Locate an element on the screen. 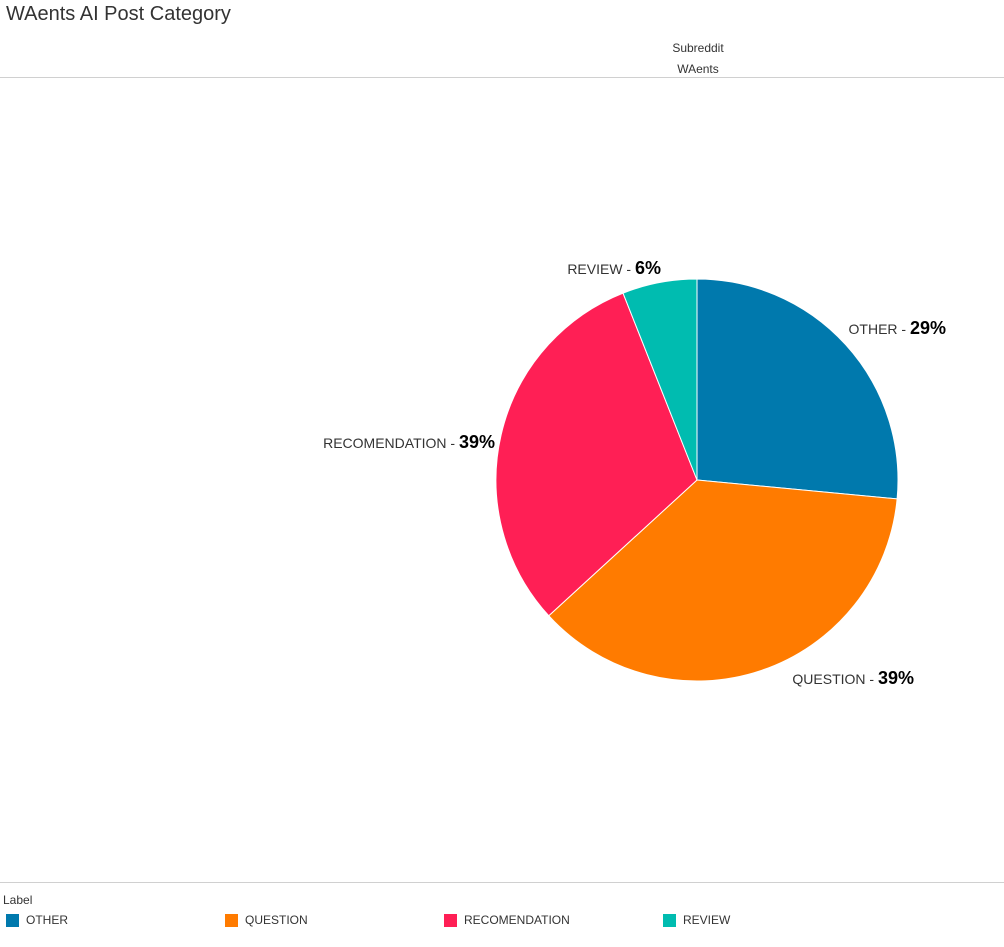 Image resolution: width=1004 pixels, height=947 pixels. slice-label-question: QUESTION - 39% is located at coordinates (853, 678).